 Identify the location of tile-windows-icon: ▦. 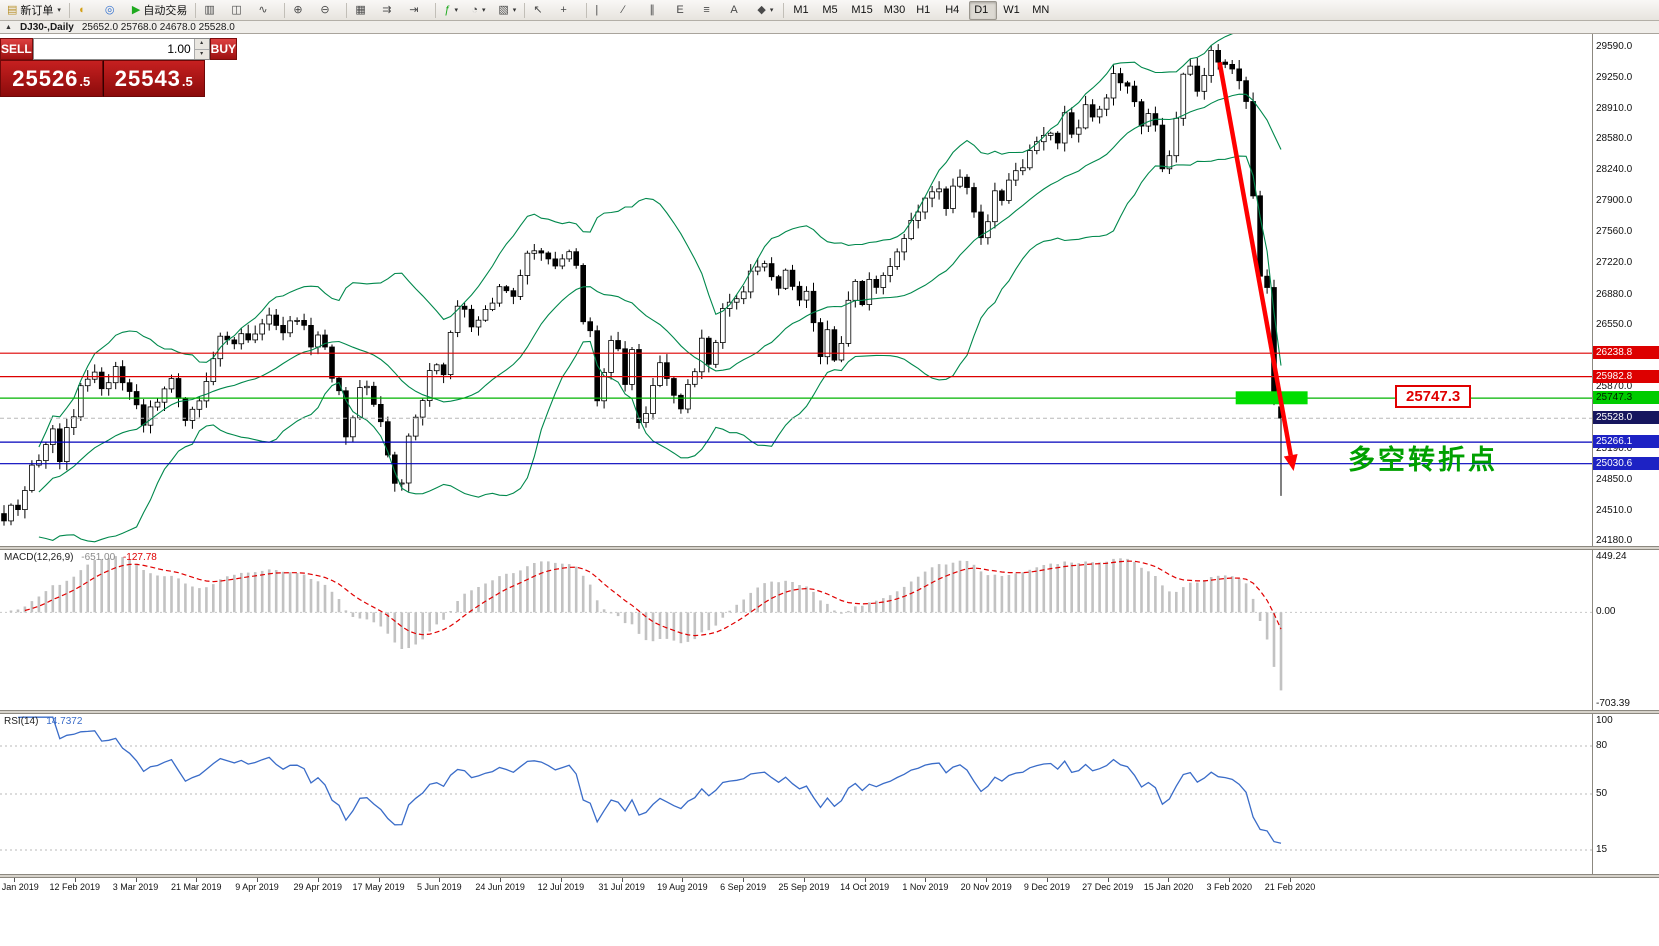
(360, 9).